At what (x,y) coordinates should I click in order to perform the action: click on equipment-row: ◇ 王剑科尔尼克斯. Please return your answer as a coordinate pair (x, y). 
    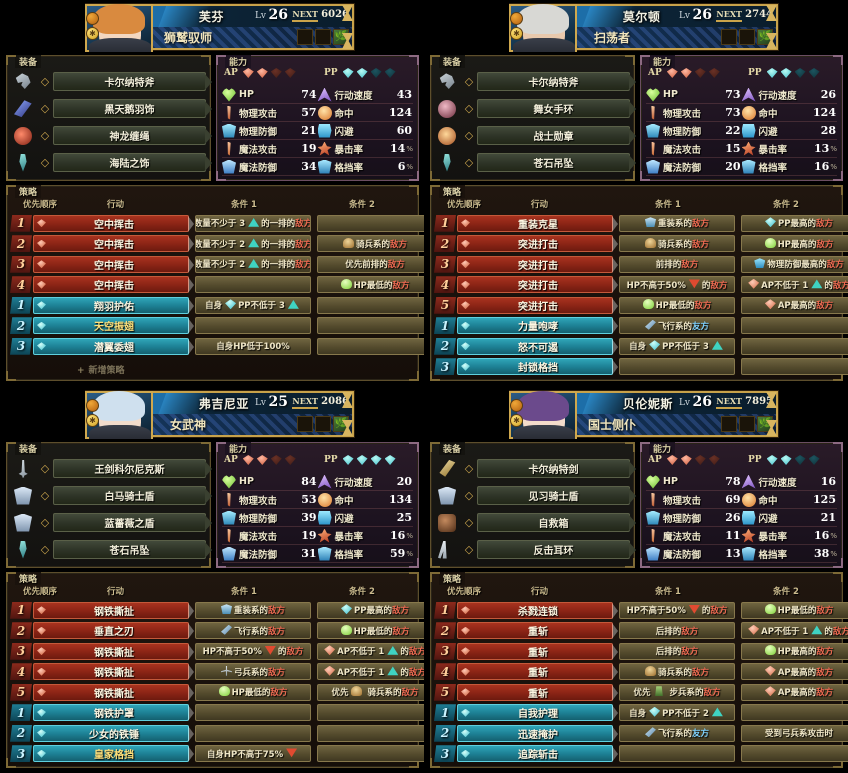
    Looking at the image, I should click on (111, 468).